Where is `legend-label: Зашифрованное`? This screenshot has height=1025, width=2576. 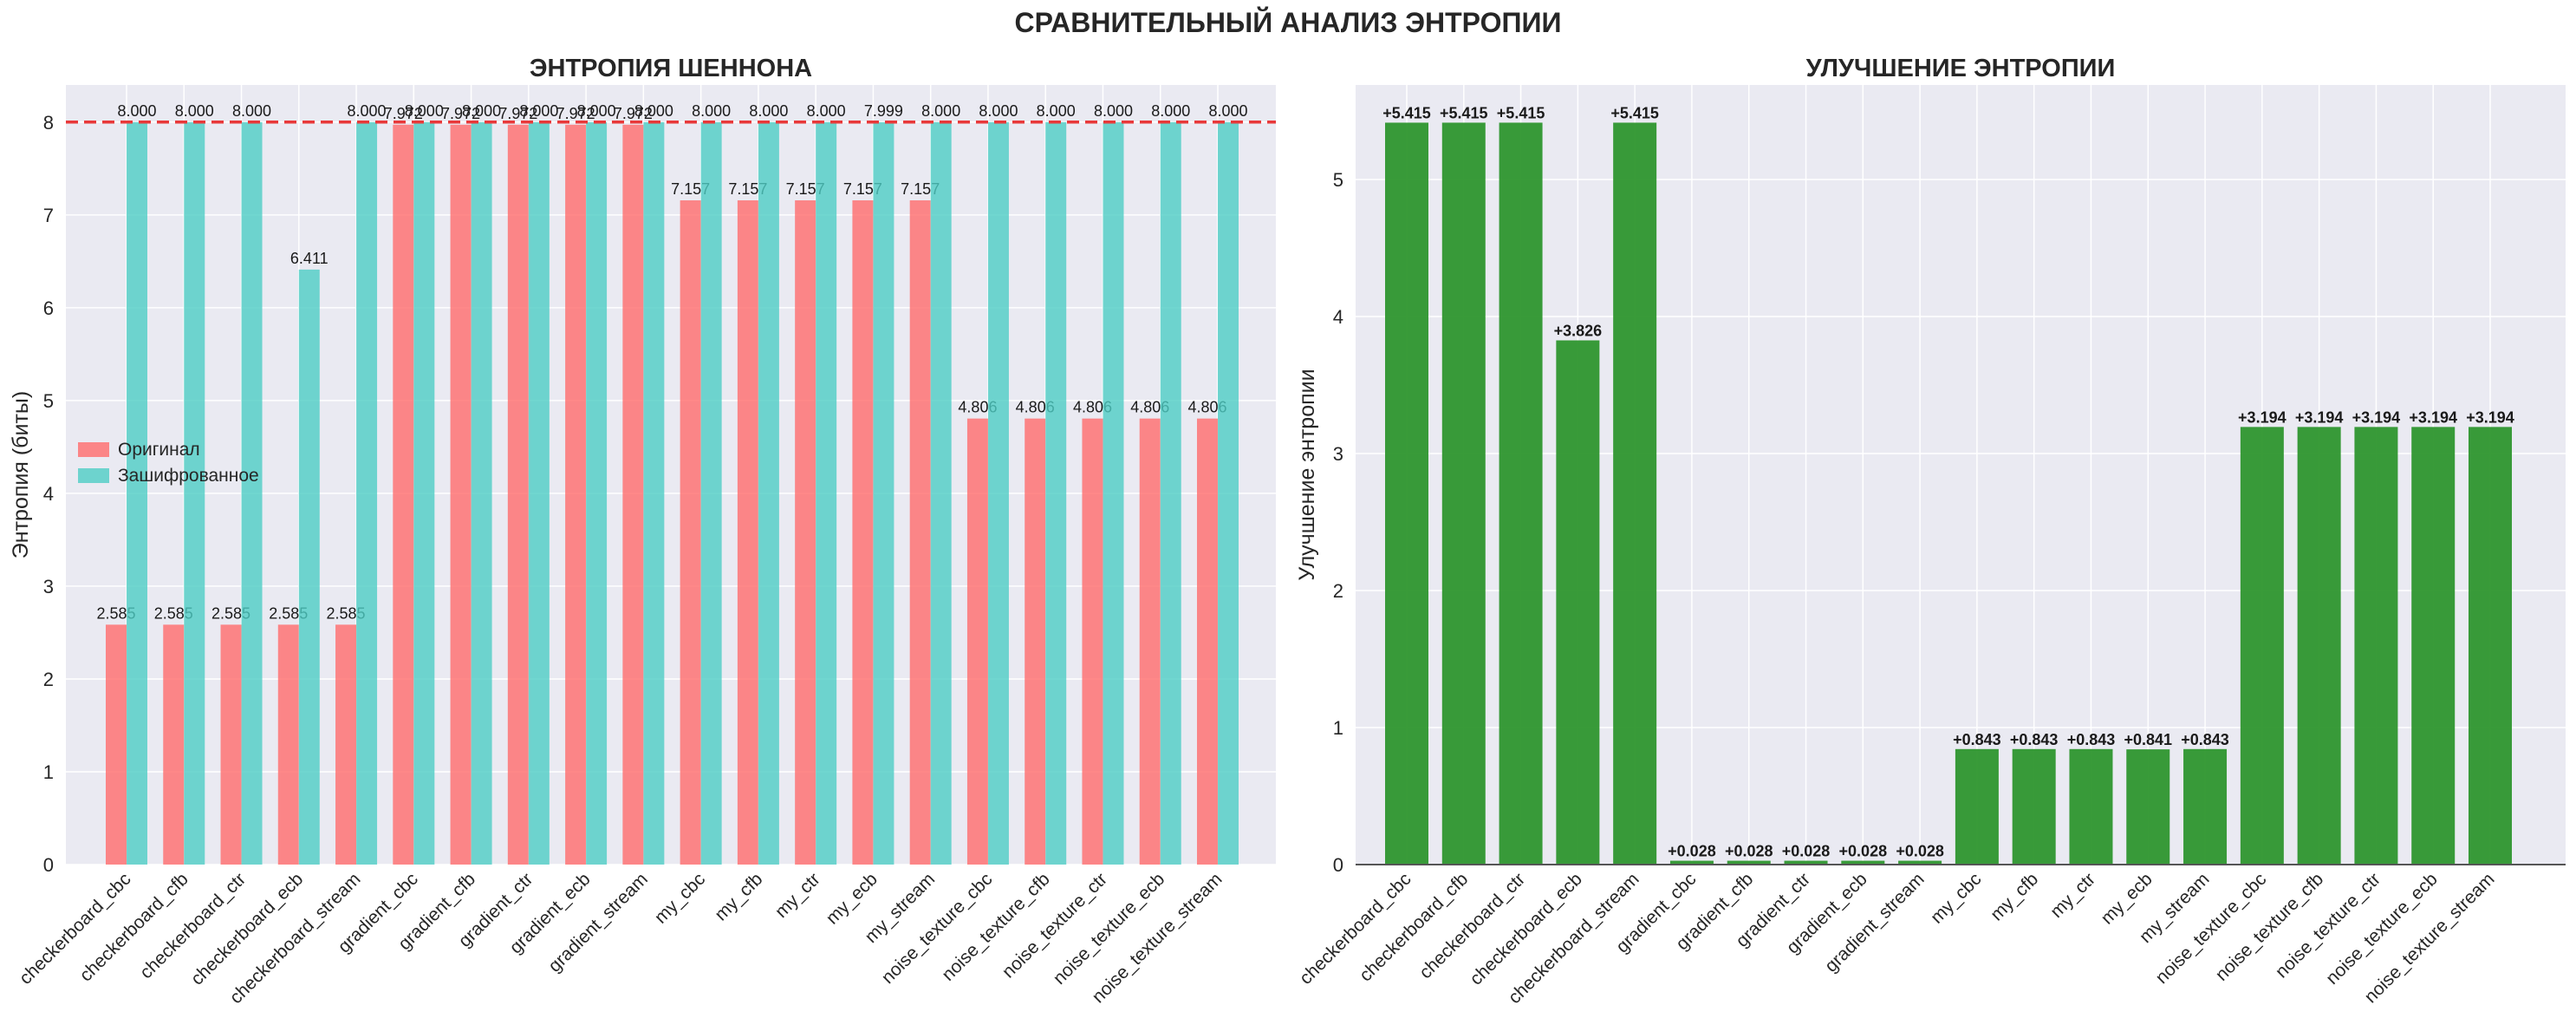
legend-label: Зашифрованное is located at coordinates (188, 476).